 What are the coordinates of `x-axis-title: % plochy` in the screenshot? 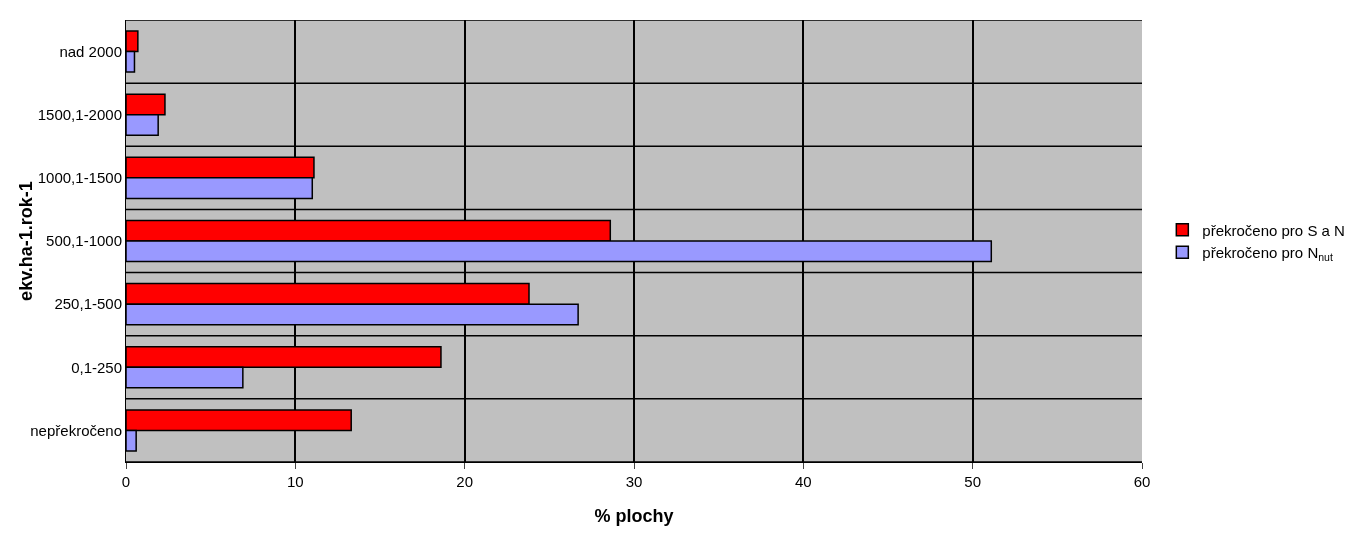 It's located at (634, 516).